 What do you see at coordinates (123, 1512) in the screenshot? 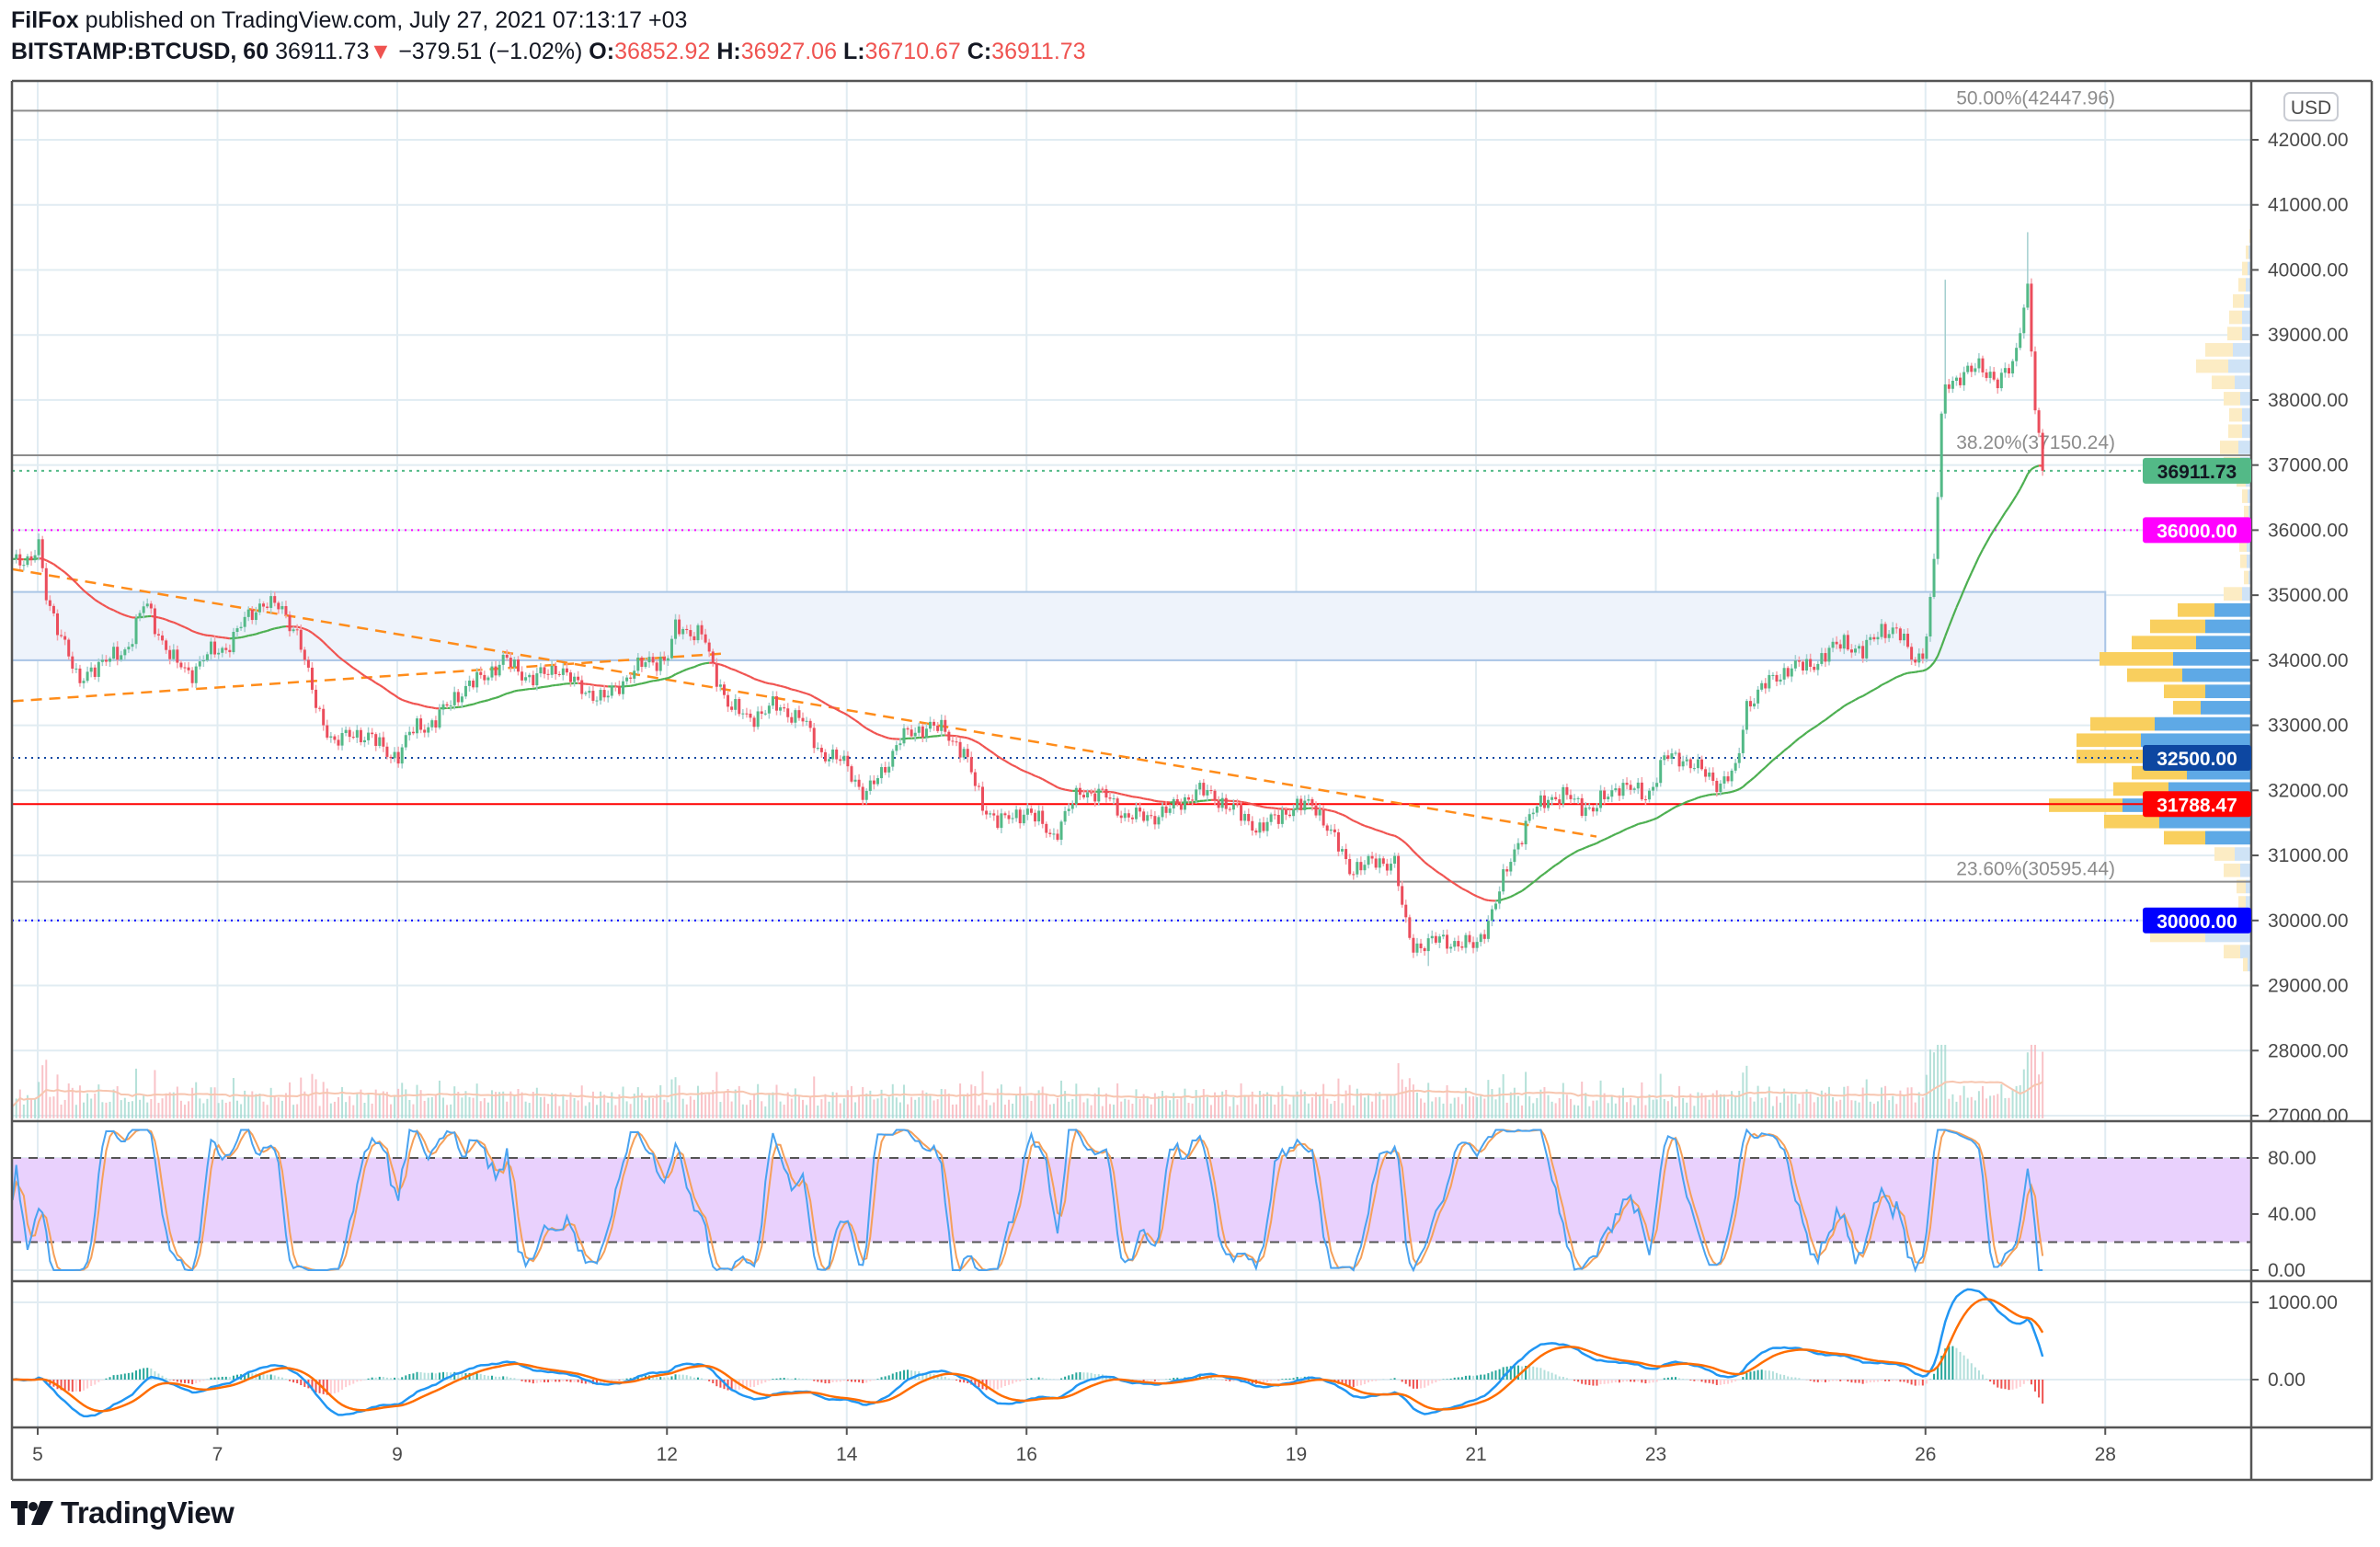
I see `tradingview-logo: TradingView` at bounding box center [123, 1512].